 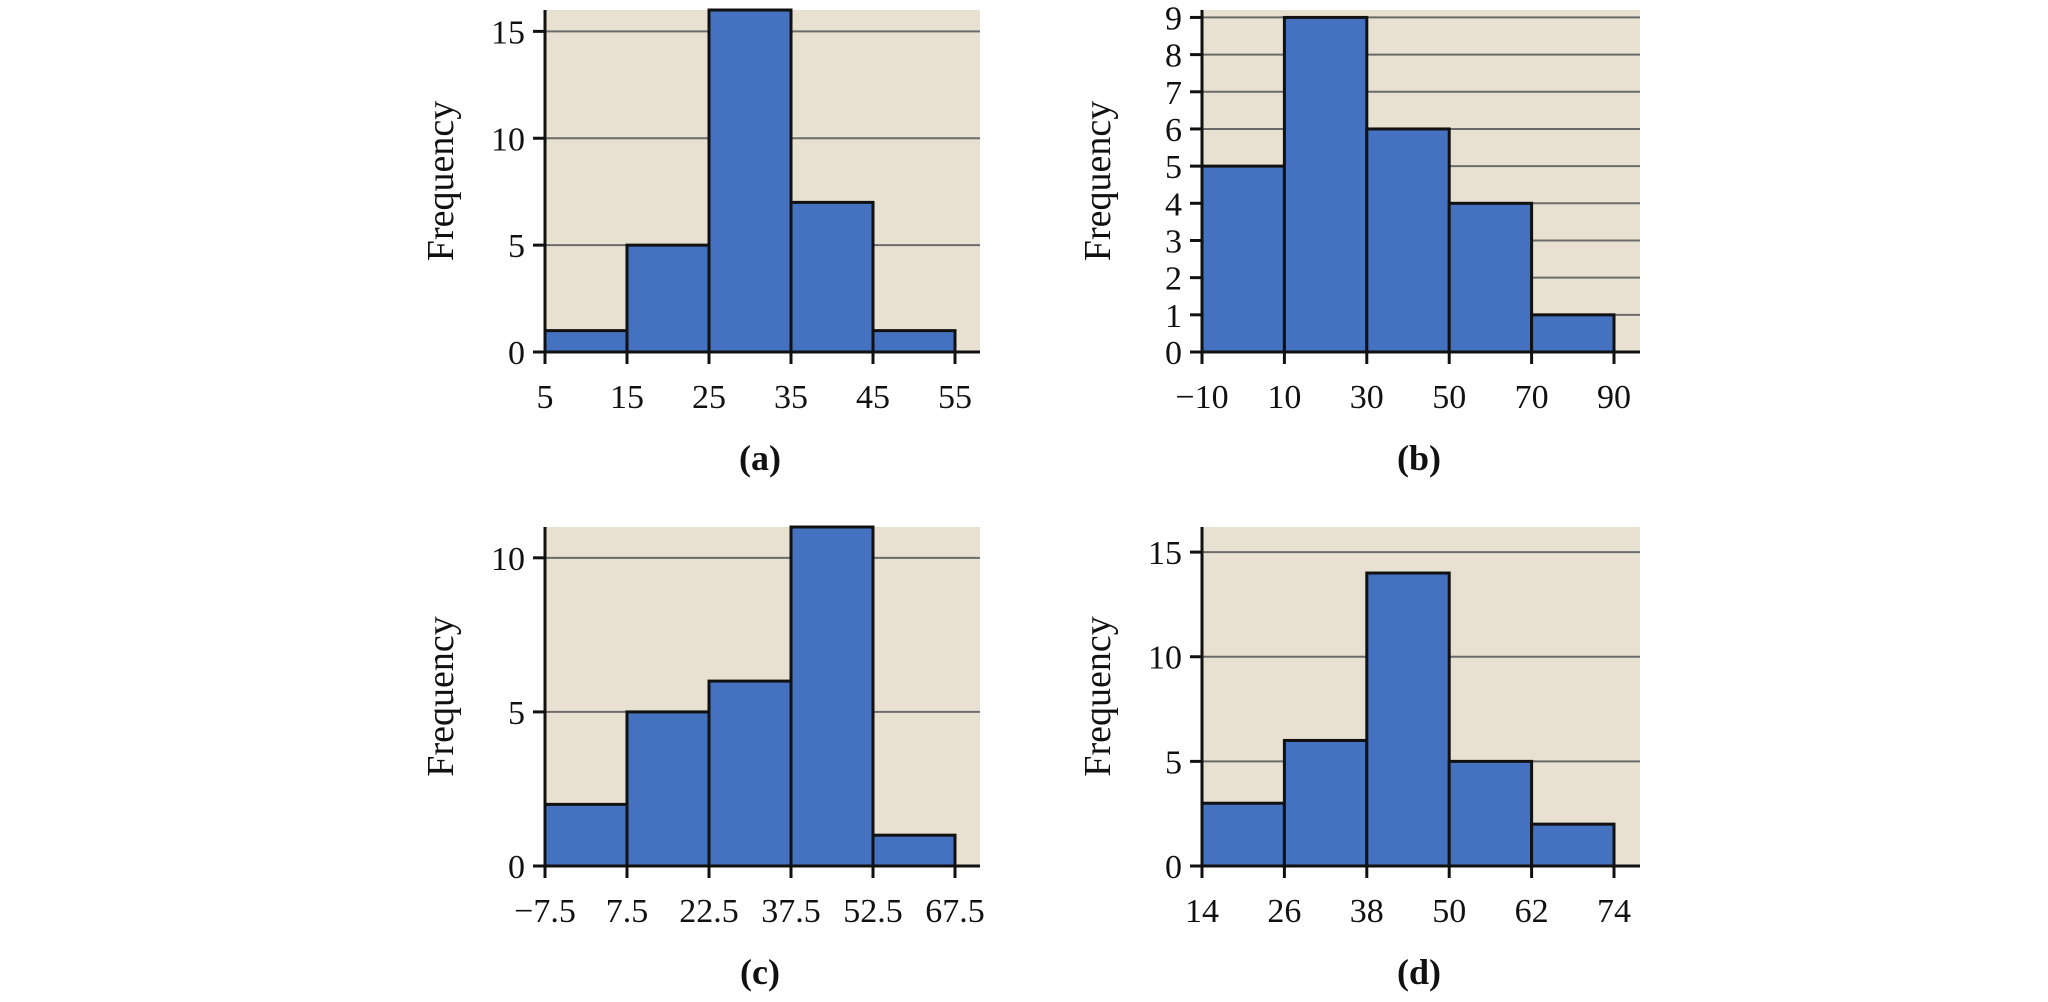 What do you see at coordinates (791, 397) in the screenshot?
I see `x-tick-label: 35` at bounding box center [791, 397].